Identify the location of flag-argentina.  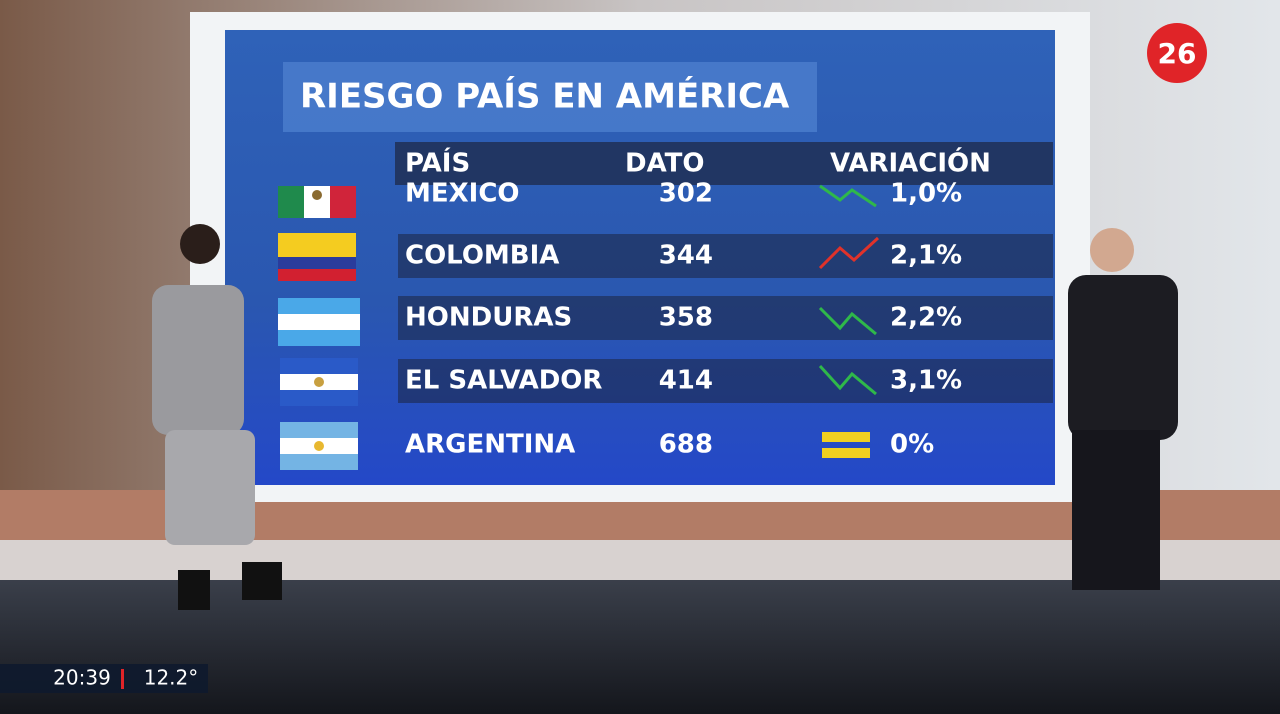
(319, 446).